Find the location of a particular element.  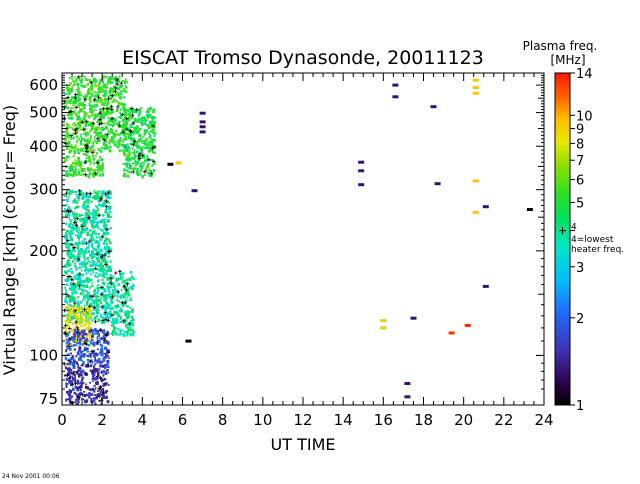

x-tick-label: 14 is located at coordinates (343, 420).